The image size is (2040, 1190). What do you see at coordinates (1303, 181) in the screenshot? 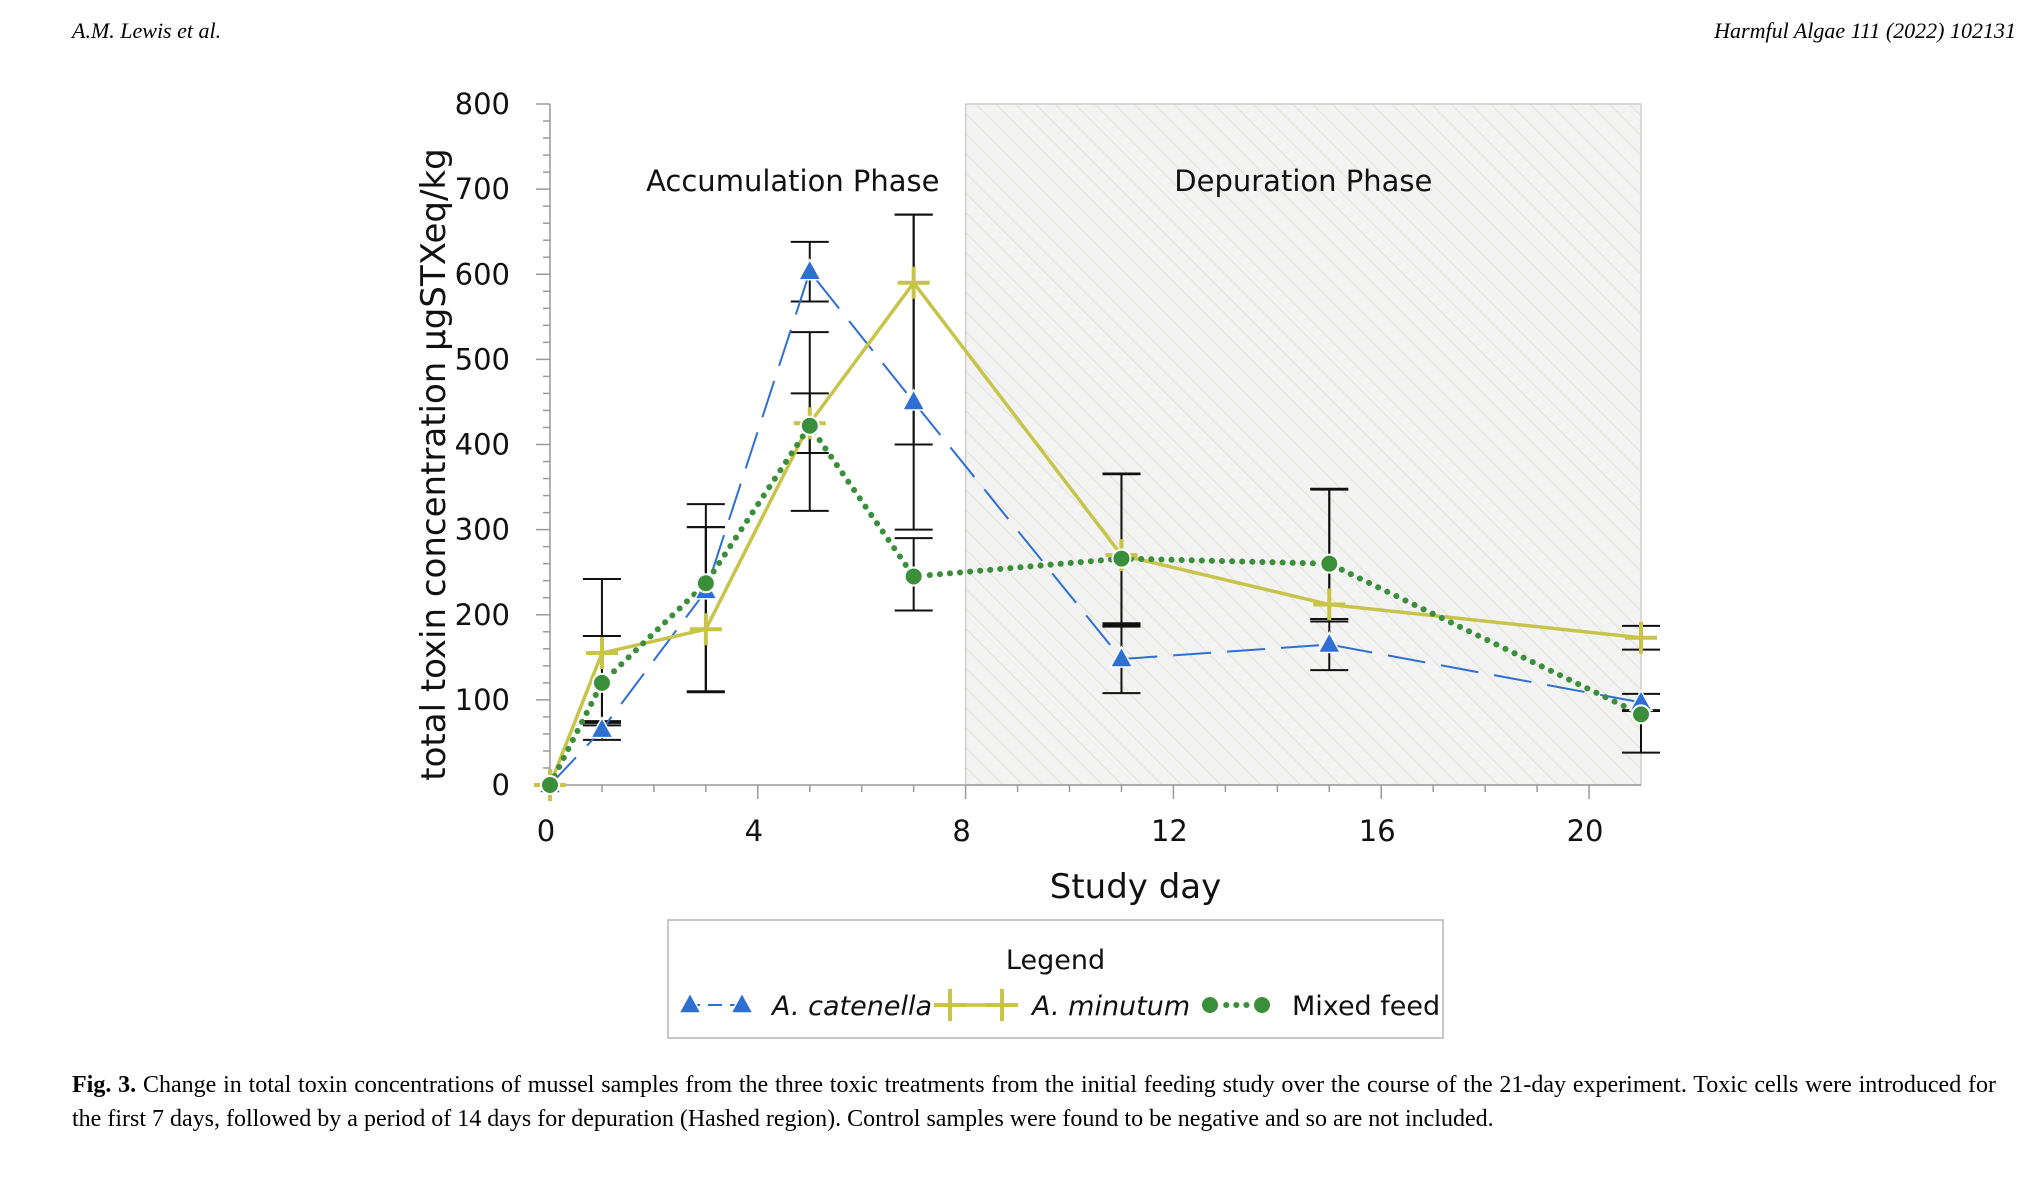
I see `region-label-1: Depuration Phase` at bounding box center [1303, 181].